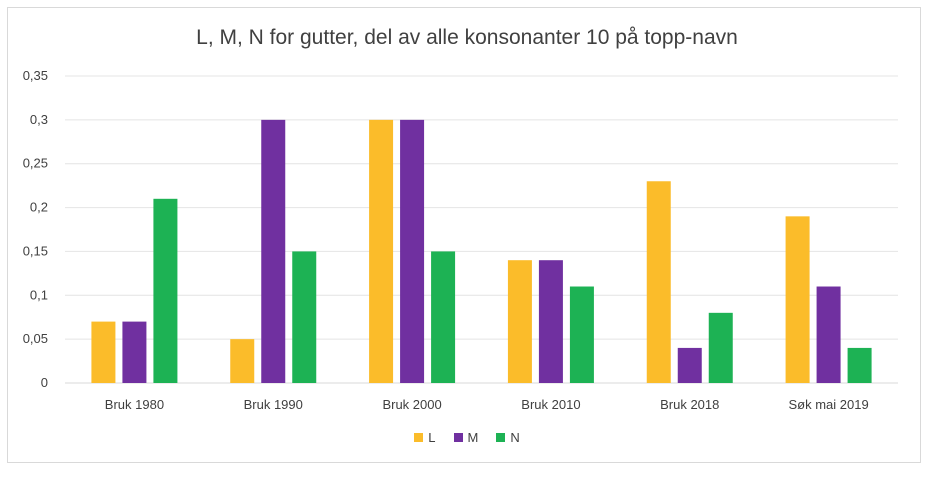 This screenshot has width=934, height=484. I want to click on y-tick-label: 0, so click(44, 382).